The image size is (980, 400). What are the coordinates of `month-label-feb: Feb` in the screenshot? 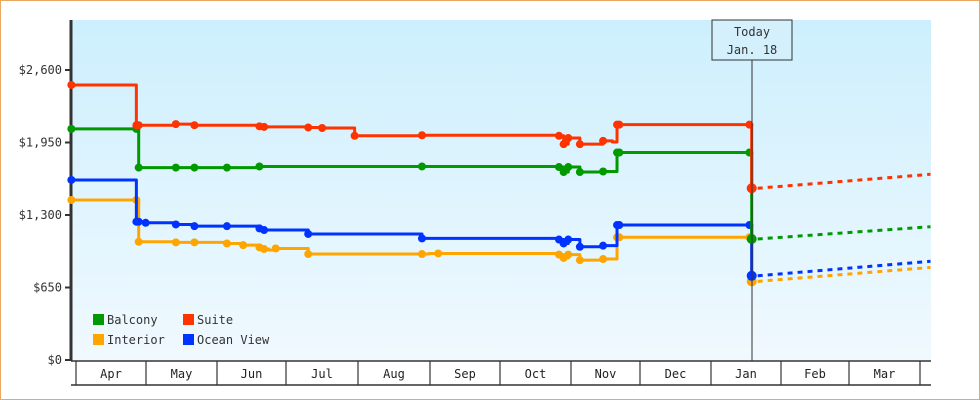 It's located at (815, 374).